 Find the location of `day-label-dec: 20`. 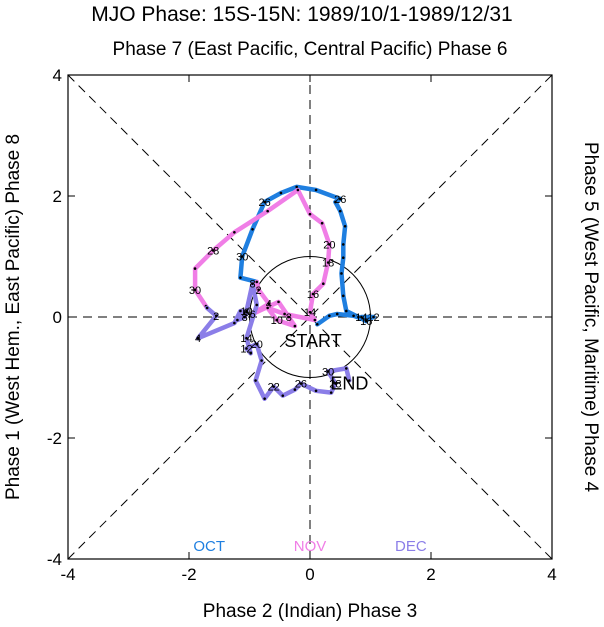

day-label-dec: 20 is located at coordinates (257, 345).